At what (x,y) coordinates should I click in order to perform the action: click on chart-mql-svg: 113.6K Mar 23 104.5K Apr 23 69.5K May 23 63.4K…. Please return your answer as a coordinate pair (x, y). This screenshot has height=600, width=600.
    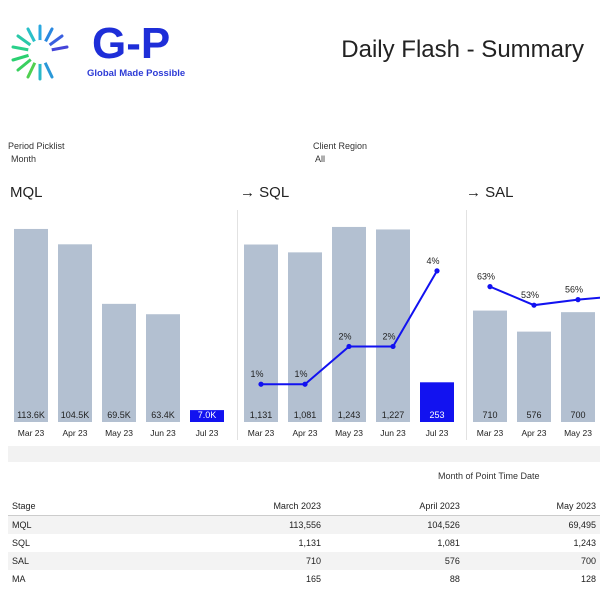
    Looking at the image, I should click on (119, 333).